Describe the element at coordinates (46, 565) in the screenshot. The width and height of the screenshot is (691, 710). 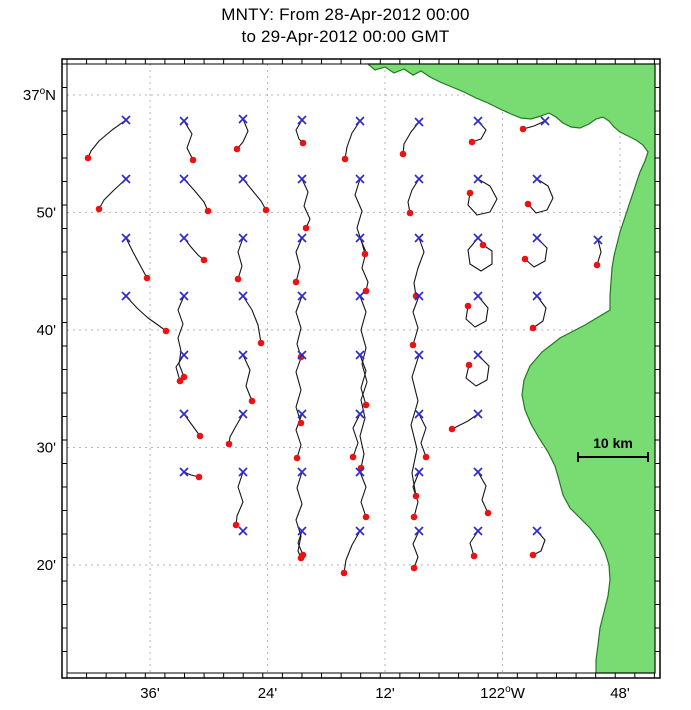
I see `y-axis-tick-label: 20'` at that location.